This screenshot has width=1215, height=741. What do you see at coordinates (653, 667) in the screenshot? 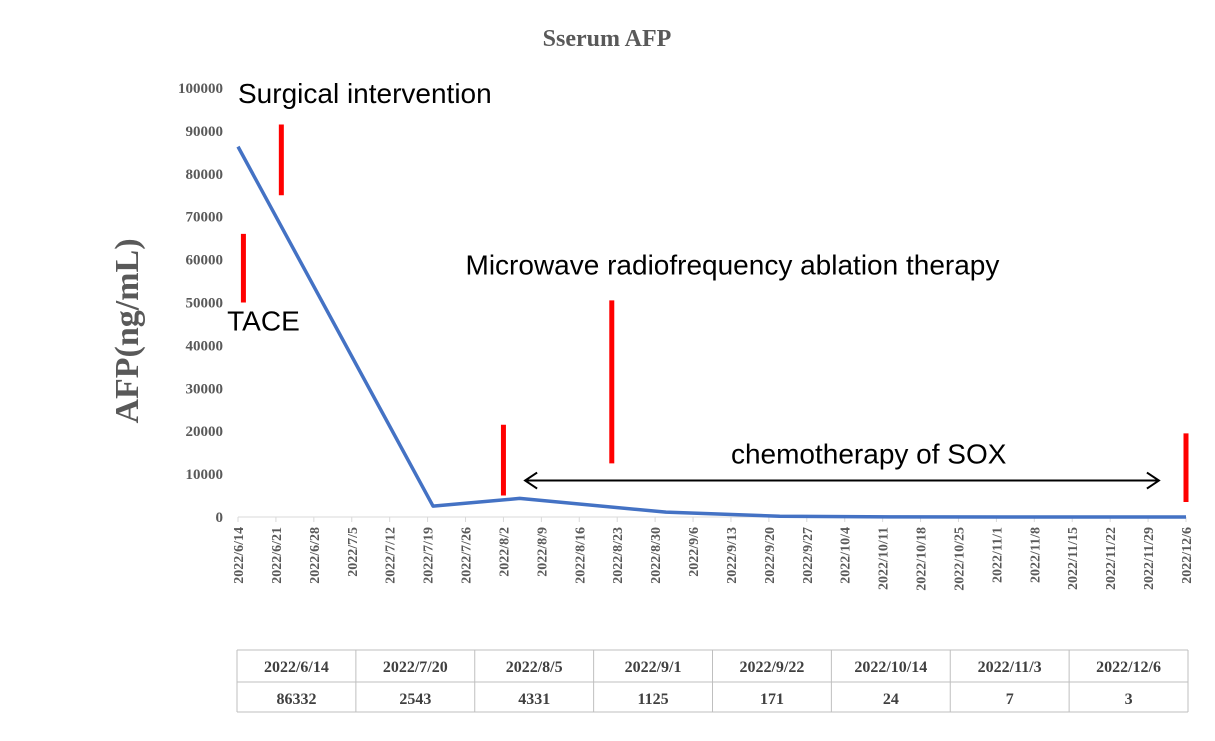
I see `table-header-cell: 2022/9/1` at bounding box center [653, 667].